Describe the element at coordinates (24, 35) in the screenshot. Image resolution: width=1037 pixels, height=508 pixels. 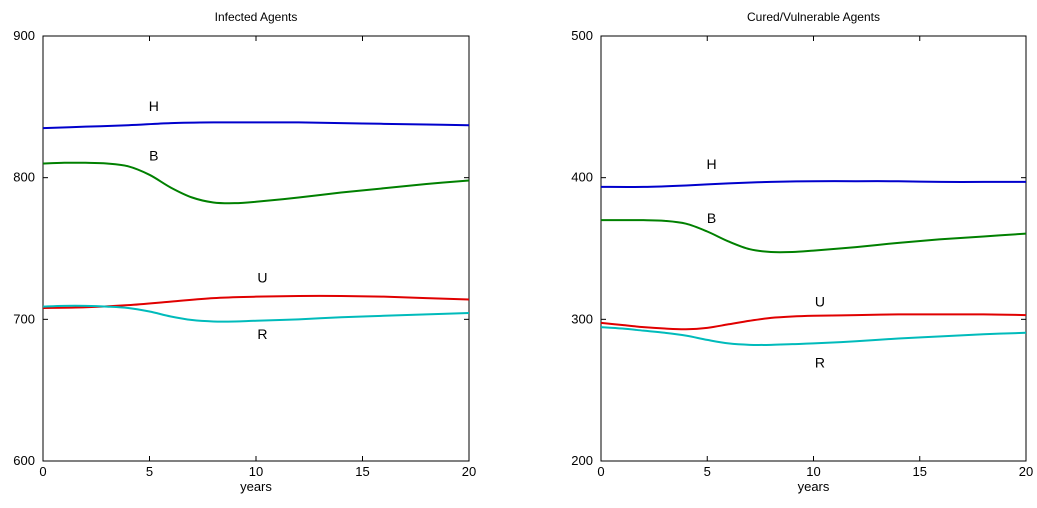
I see `y-tick-label: 900` at that location.